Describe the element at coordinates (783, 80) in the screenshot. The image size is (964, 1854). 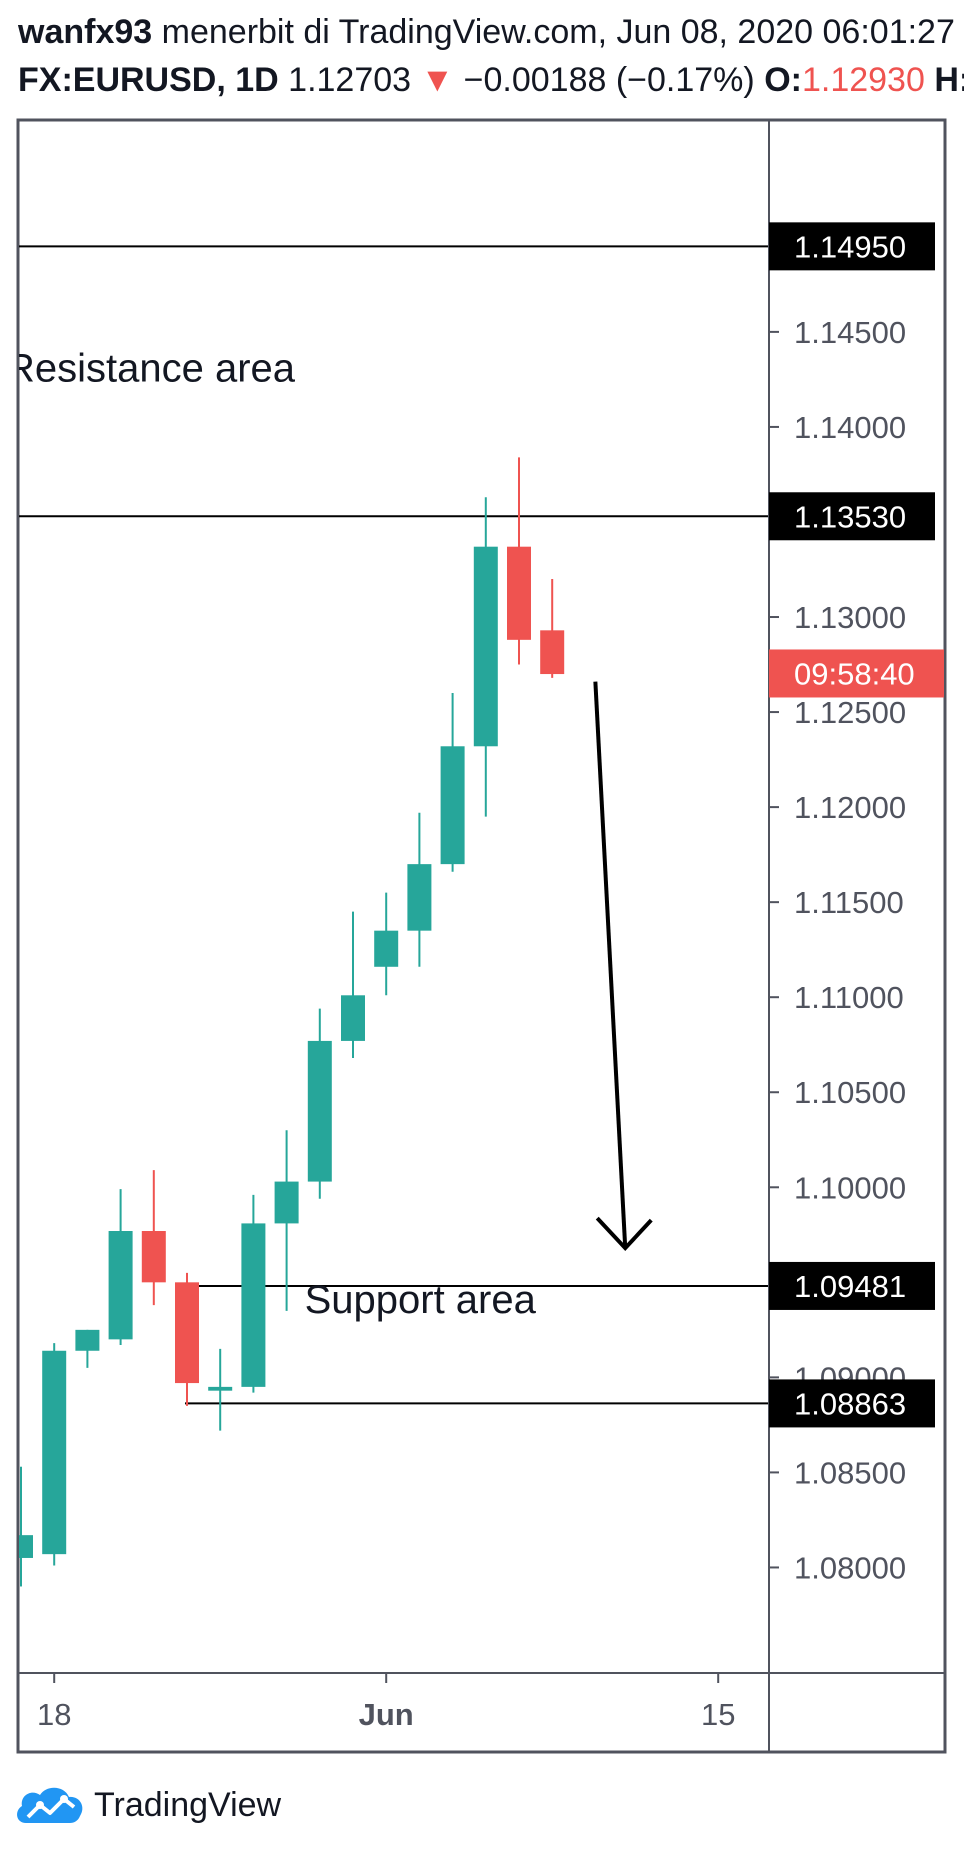
I see `open-label: O:` at that location.